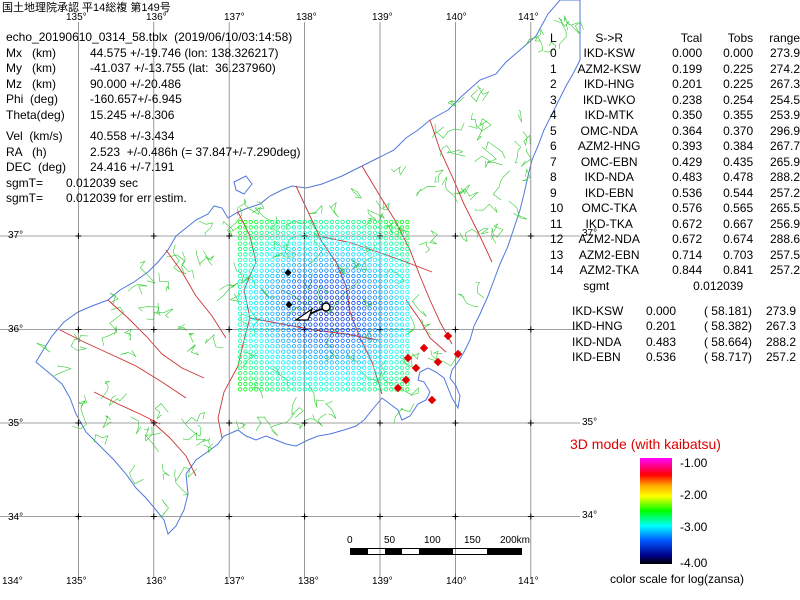 The height and width of the screenshot is (600, 800). Describe the element at coordinates (687, 68) in the screenshot. I see `table-cell: 0.199` at that location.